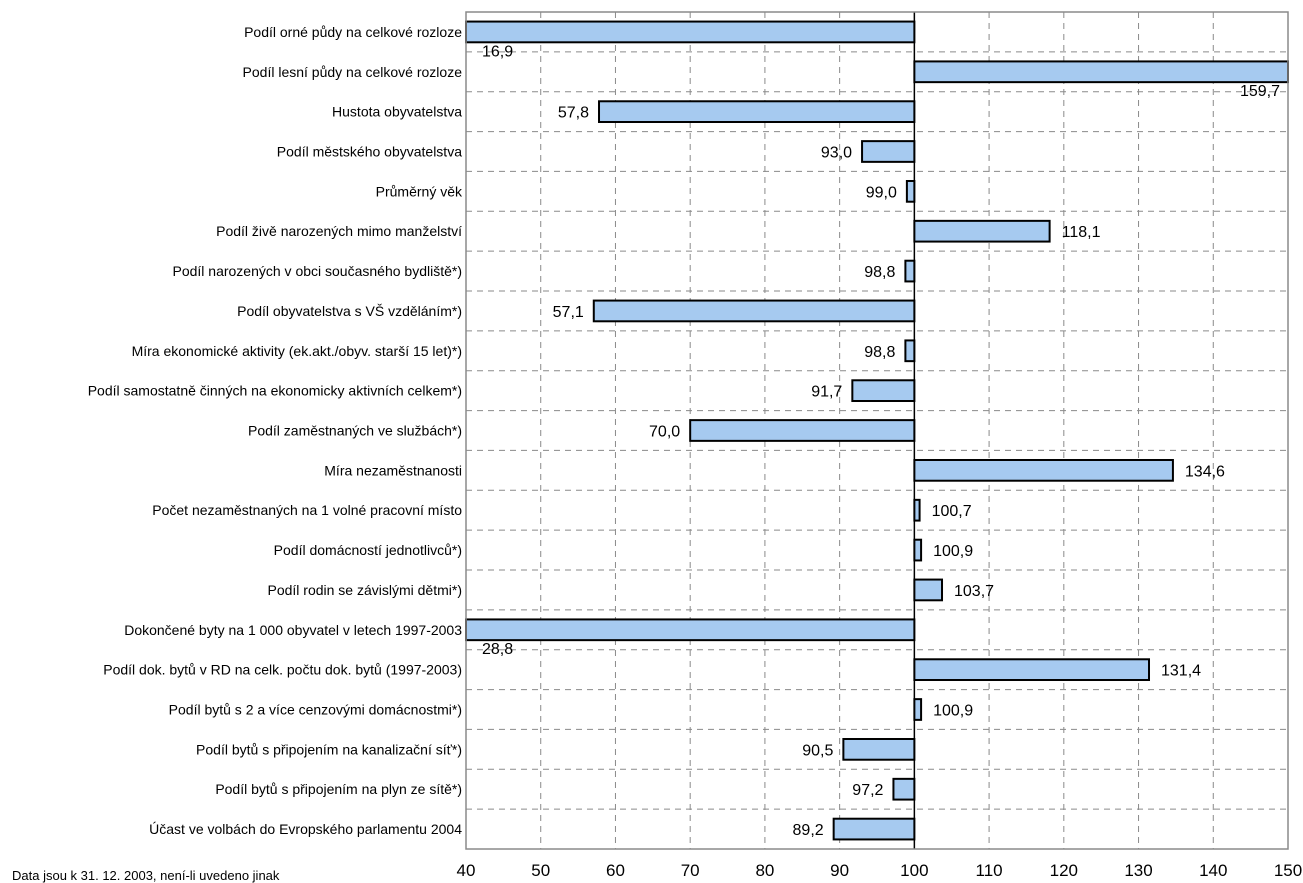  I want to click on value-label-20: 97,2, so click(867, 790).